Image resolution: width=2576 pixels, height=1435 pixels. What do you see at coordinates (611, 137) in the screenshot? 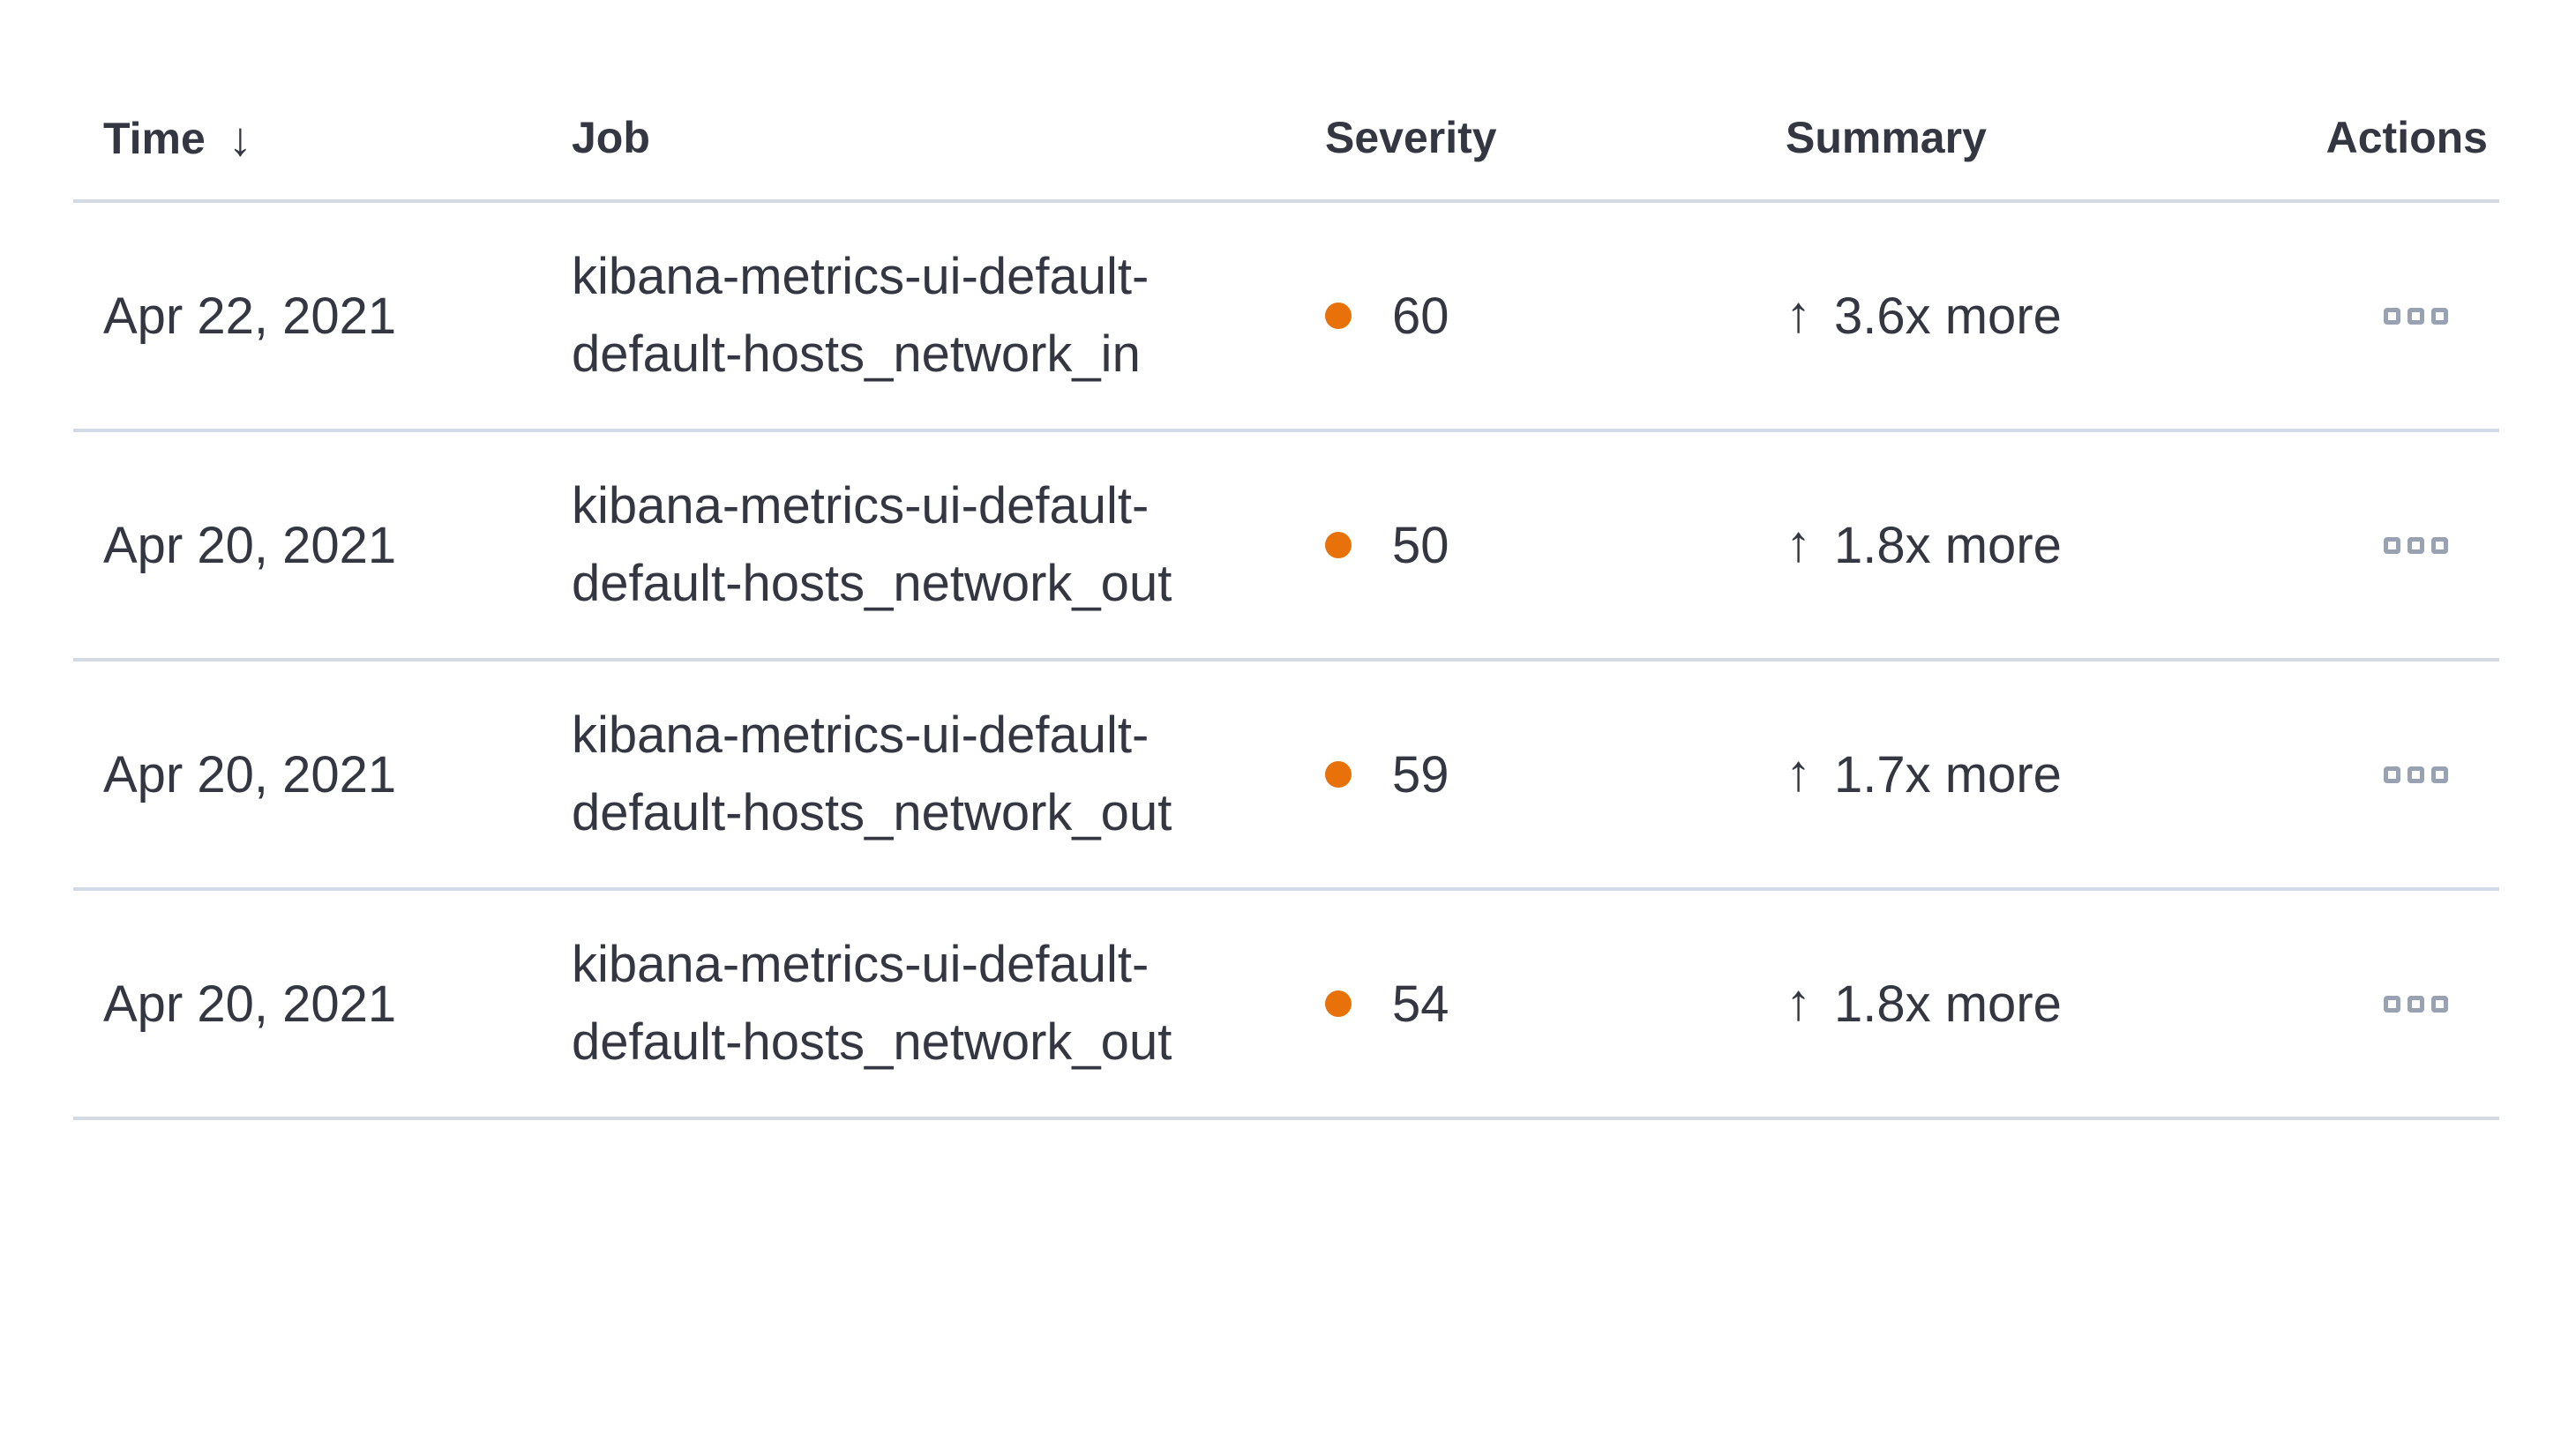
I see `column-header-job-label: Job` at bounding box center [611, 137].